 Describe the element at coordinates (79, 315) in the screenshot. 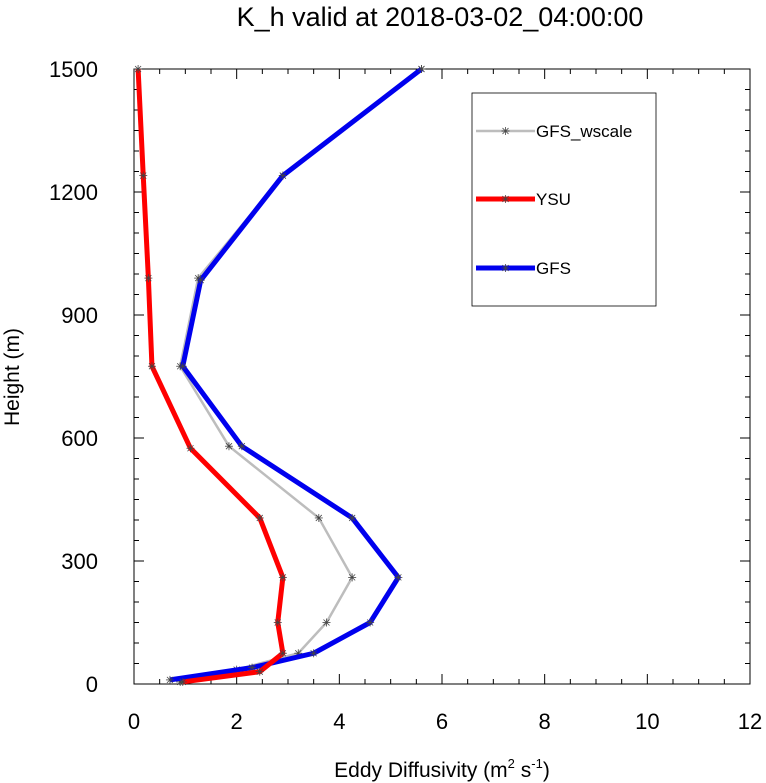

I see `y-tick-label: 900` at that location.